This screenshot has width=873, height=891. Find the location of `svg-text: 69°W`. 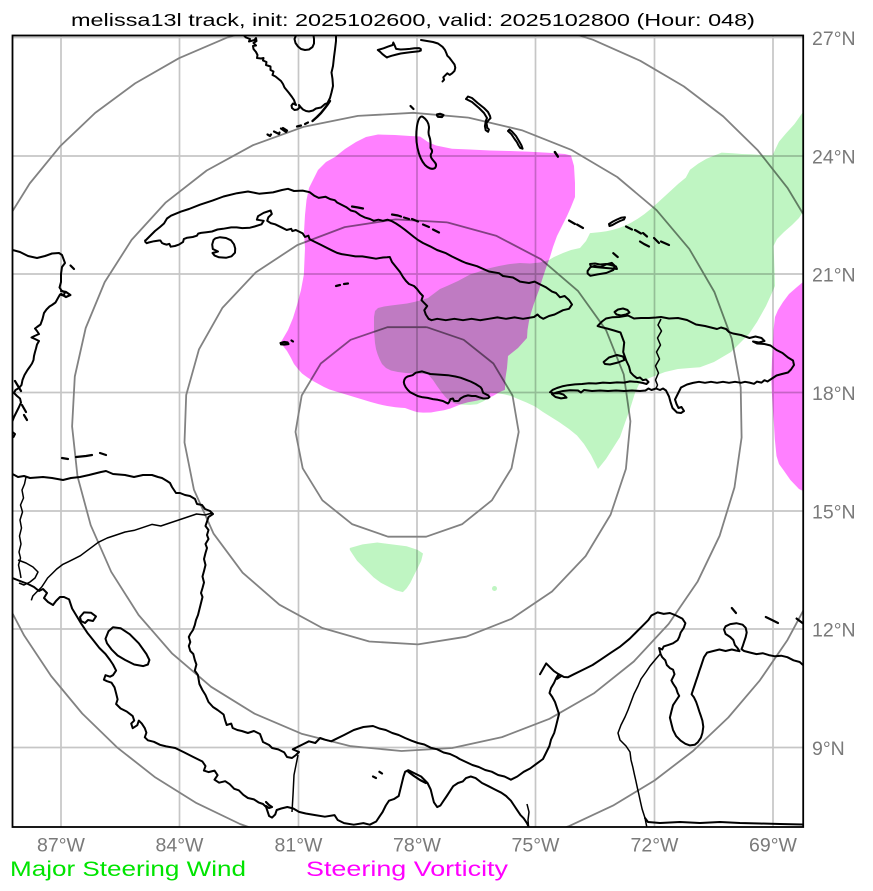

svg-text: 69°W is located at coordinates (773, 846).